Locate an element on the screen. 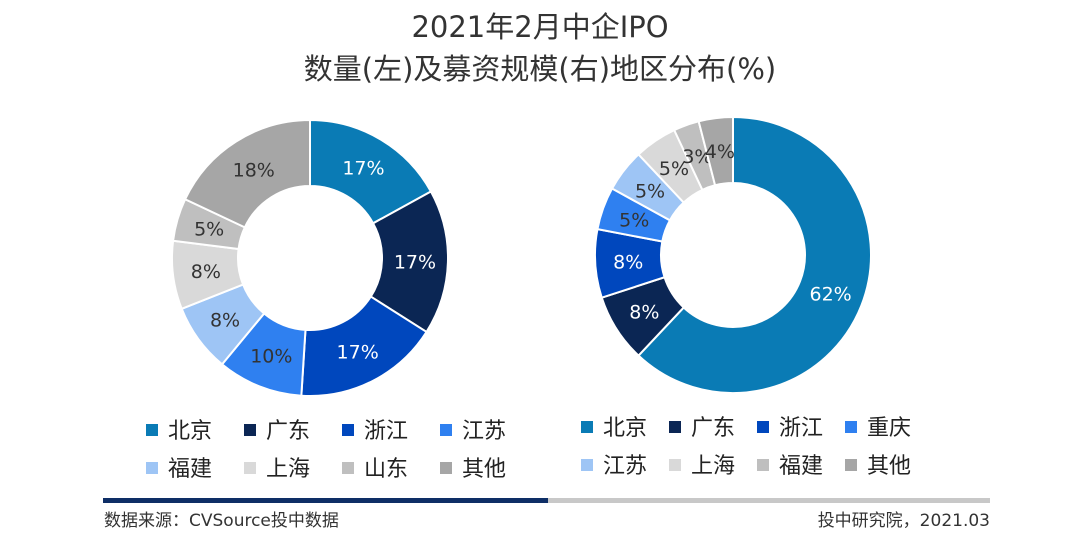 The height and width of the screenshot is (542, 1080). chart-title-line1: 2021年2月中企IPO is located at coordinates (540, 27).